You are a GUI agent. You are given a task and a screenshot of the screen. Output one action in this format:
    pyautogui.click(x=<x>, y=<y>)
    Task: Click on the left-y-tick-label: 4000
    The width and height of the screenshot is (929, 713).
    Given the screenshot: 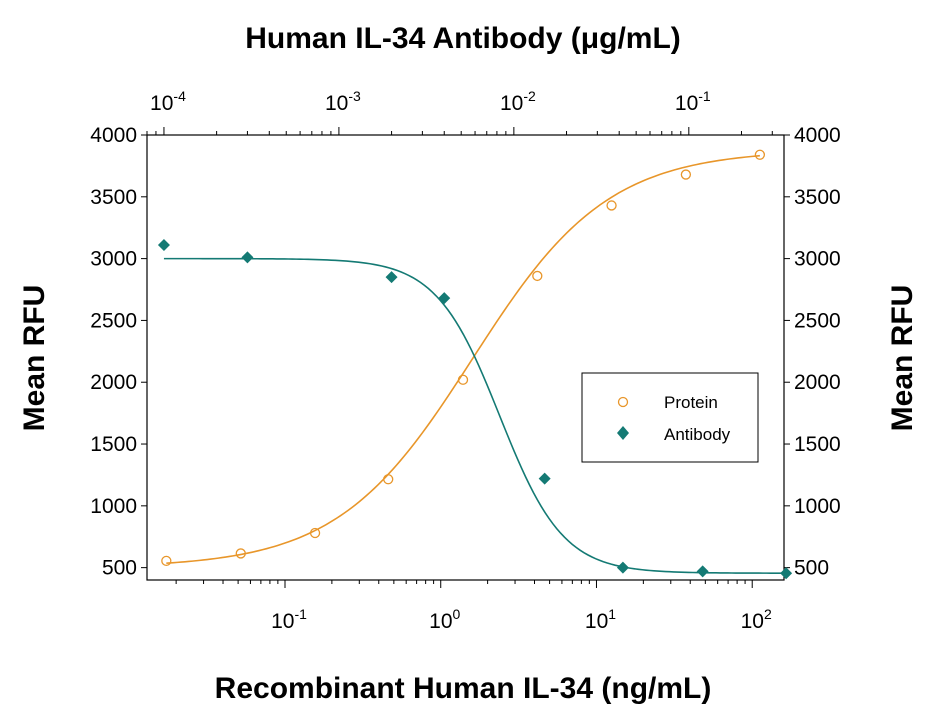 What is the action you would take?
    pyautogui.click(x=113, y=135)
    